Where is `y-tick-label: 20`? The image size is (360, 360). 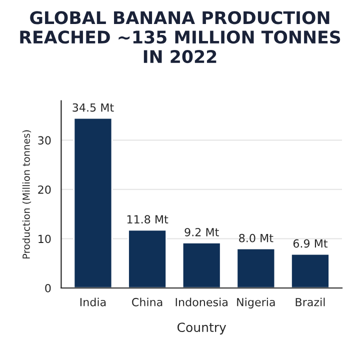 y-tick-label: 20 is located at coordinates (44, 189).